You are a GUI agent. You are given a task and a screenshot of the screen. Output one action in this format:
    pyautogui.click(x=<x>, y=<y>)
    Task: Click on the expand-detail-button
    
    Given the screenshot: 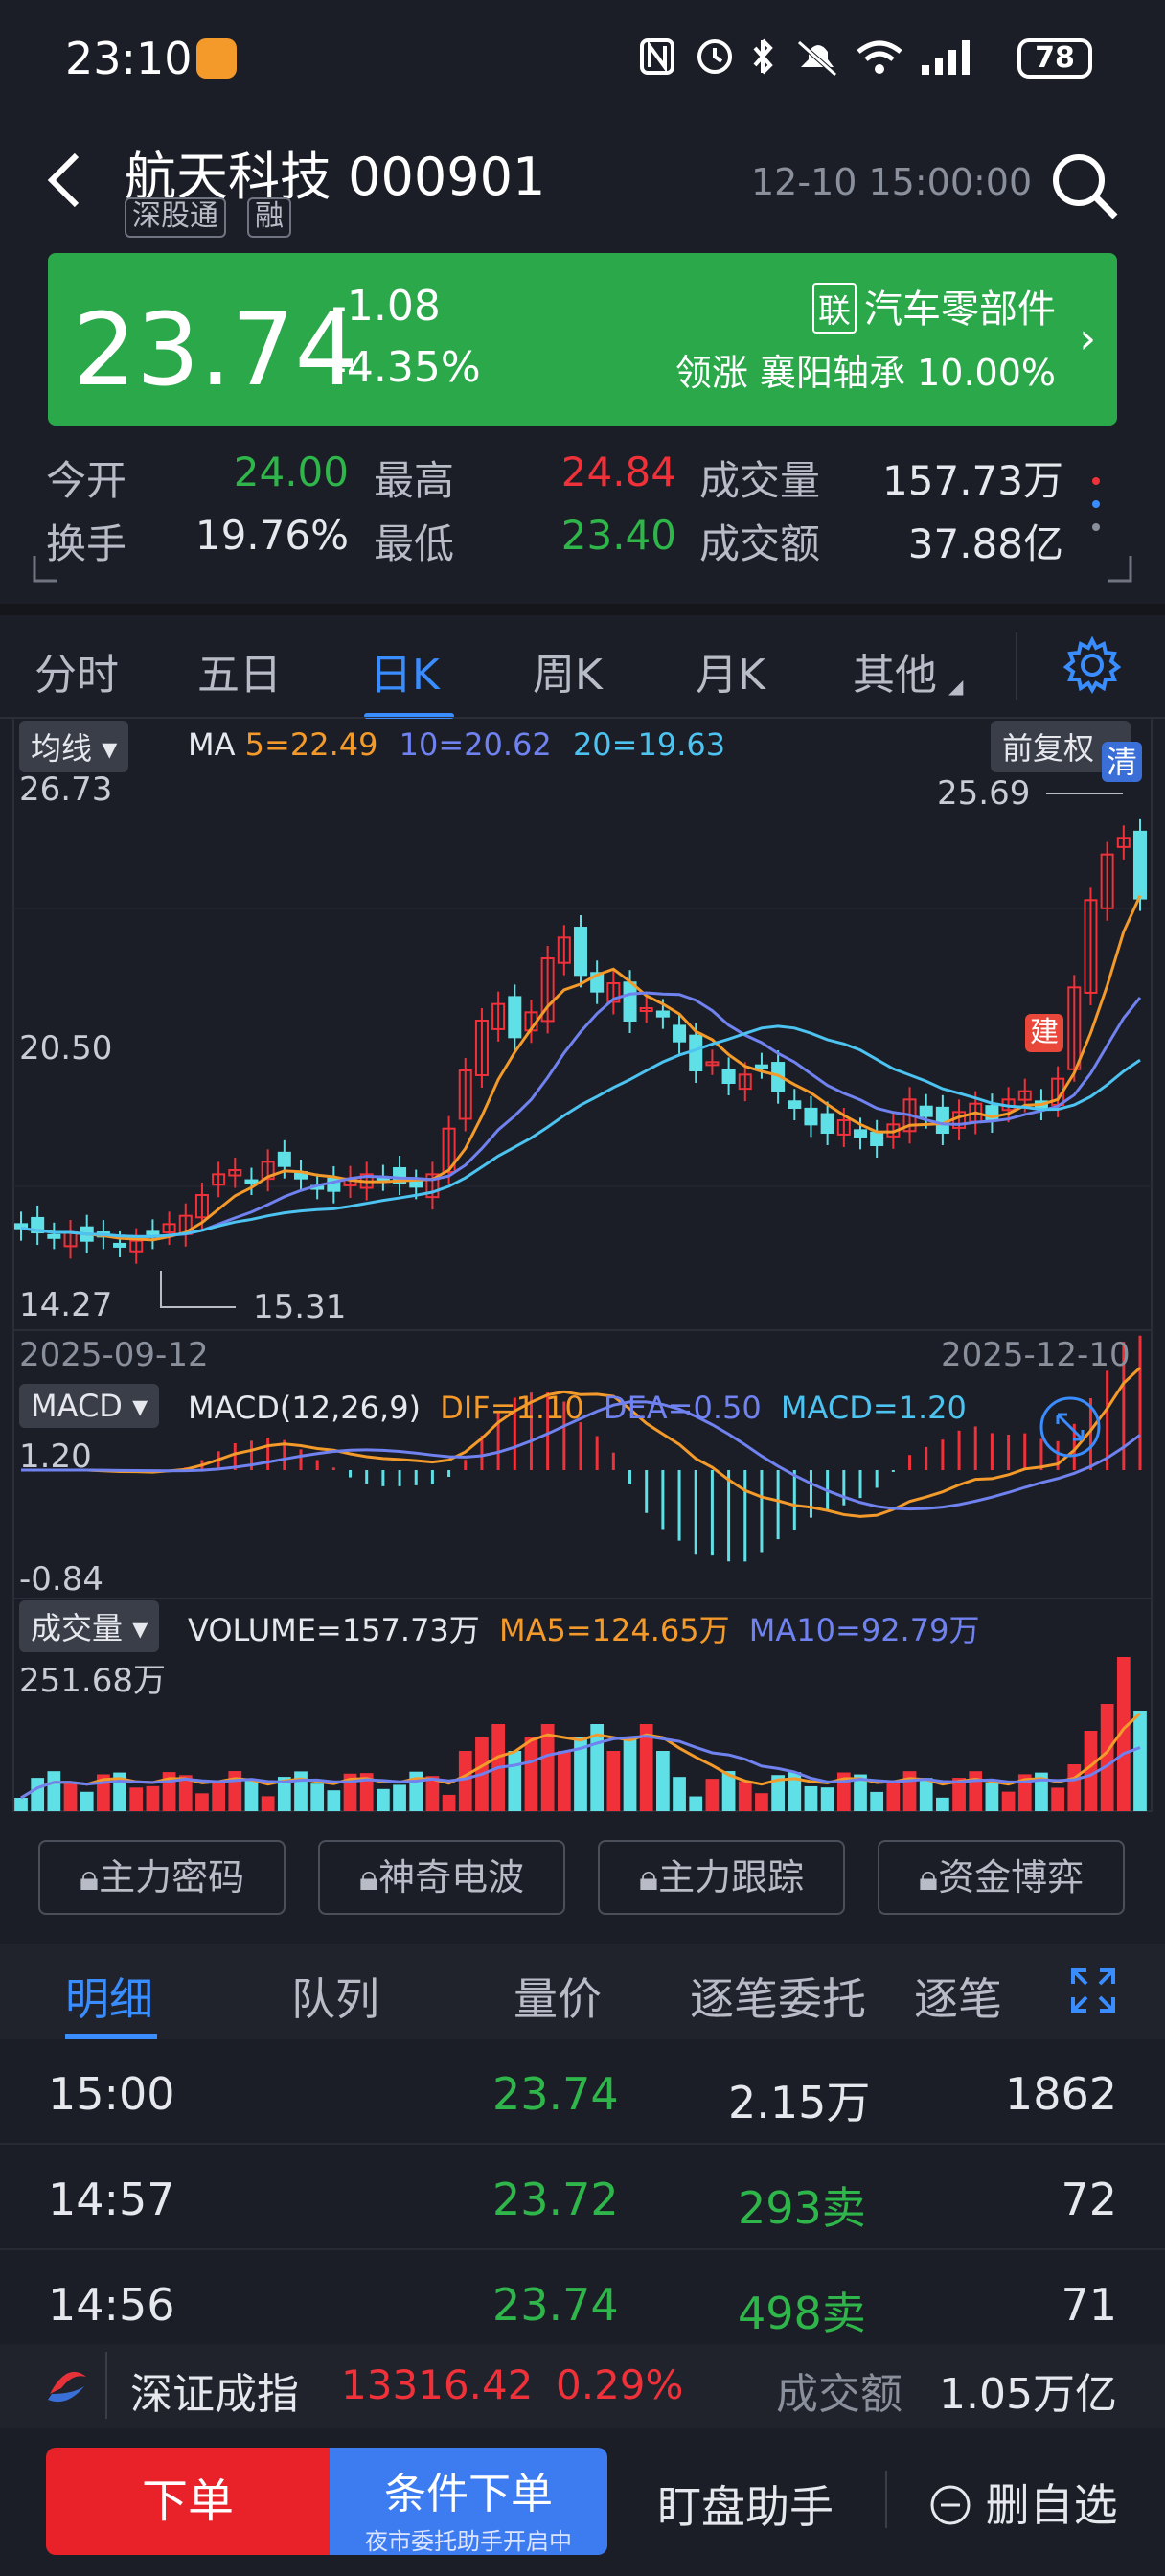 What is the action you would take?
    pyautogui.click(x=1093, y=1992)
    